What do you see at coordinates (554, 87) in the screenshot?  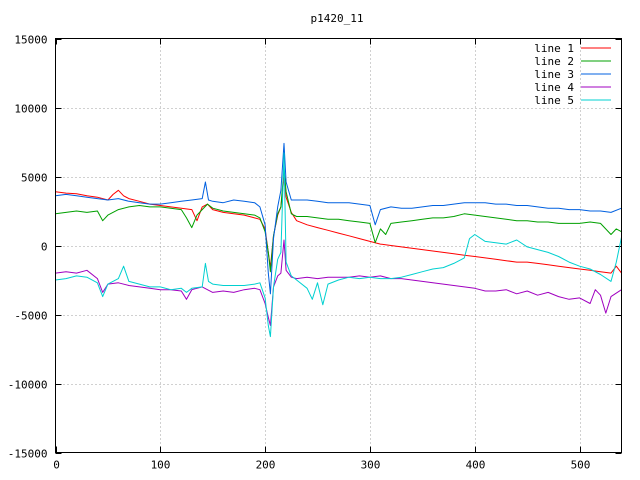 I see `legend-label: line 4` at bounding box center [554, 87].